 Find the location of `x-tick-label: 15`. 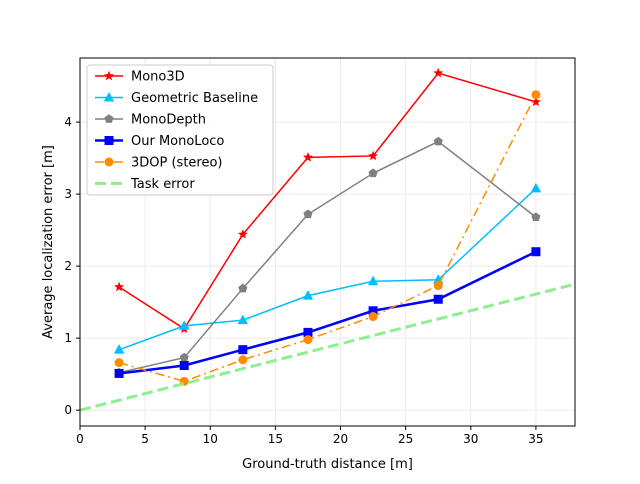

x-tick-label: 15 is located at coordinates (275, 439).